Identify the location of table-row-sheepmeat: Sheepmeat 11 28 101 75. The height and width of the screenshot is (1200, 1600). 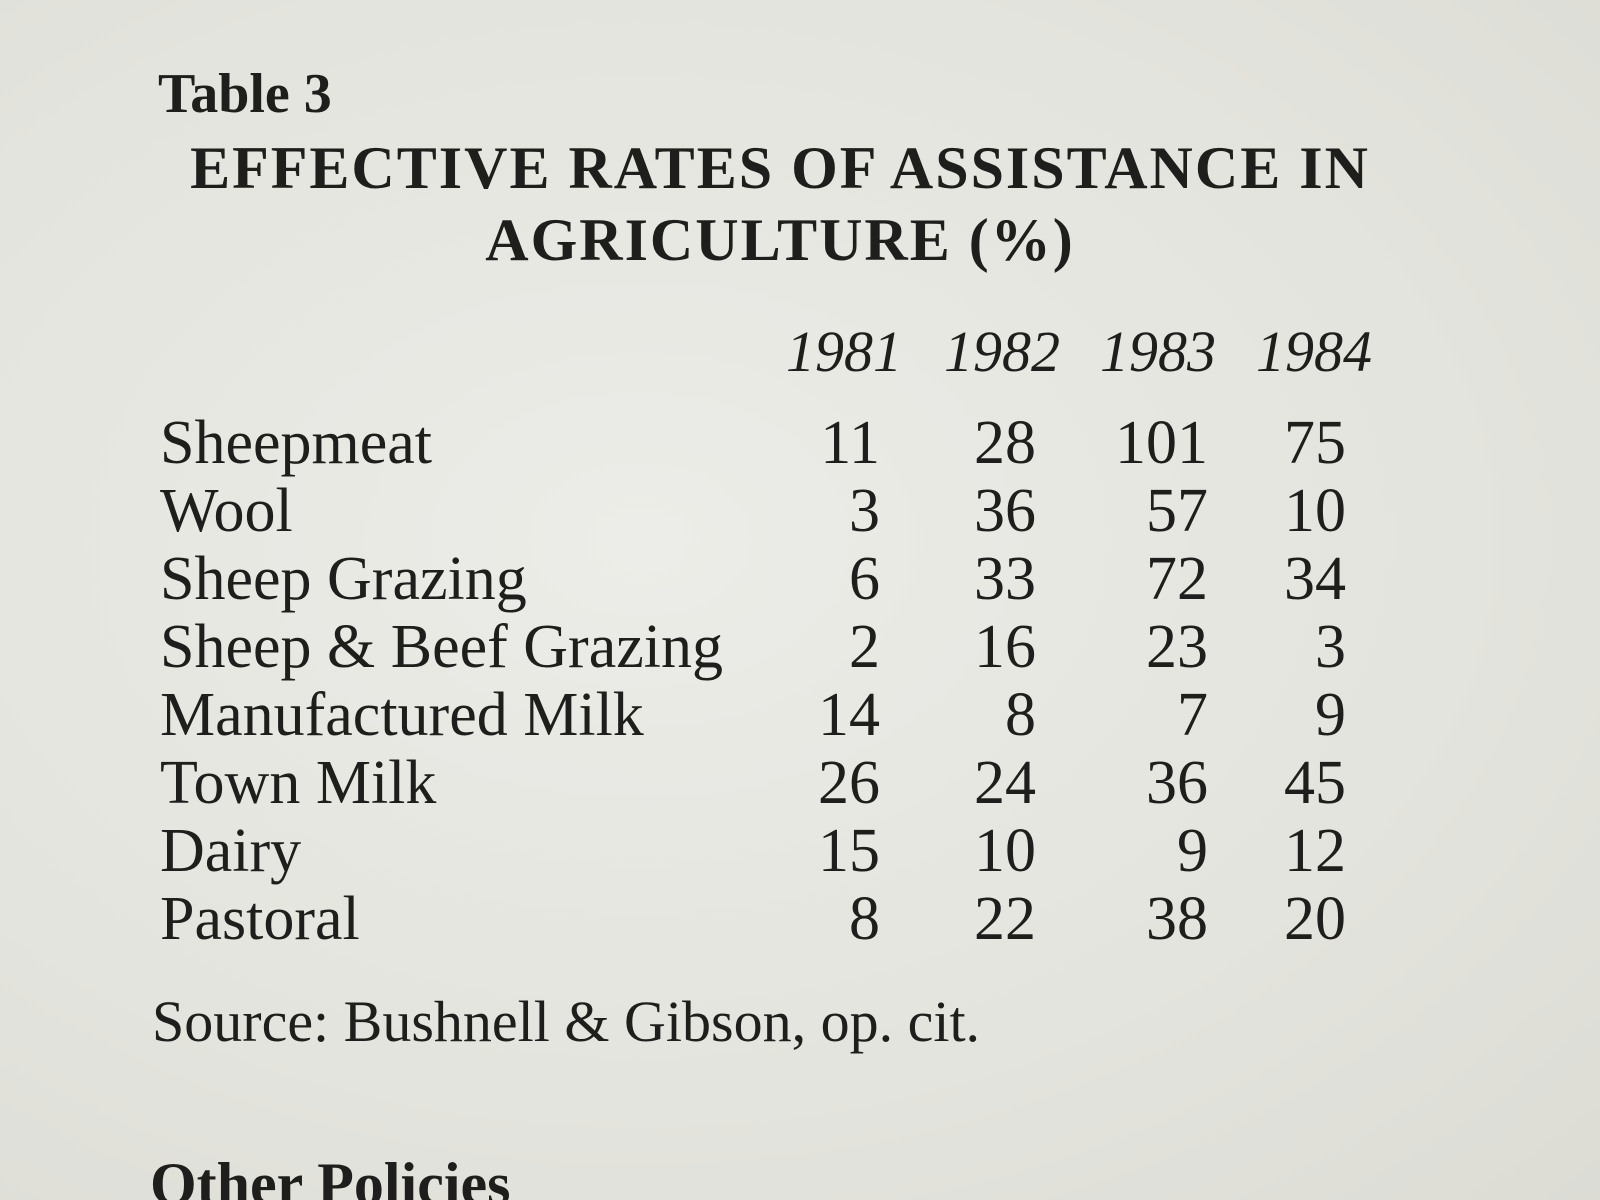
(800, 442).